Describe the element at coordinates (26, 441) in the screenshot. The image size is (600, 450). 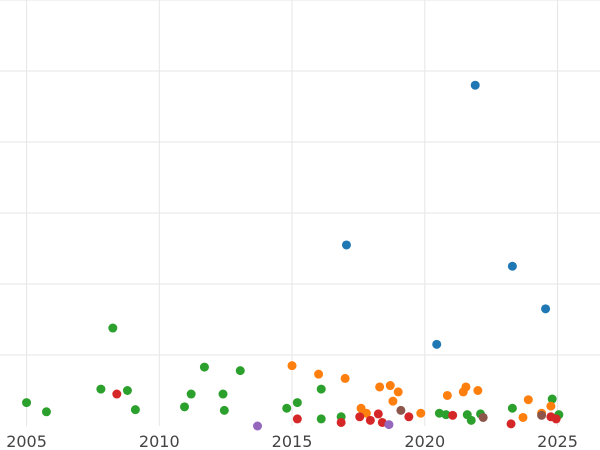
I see `x-tick-label: 2005` at that location.